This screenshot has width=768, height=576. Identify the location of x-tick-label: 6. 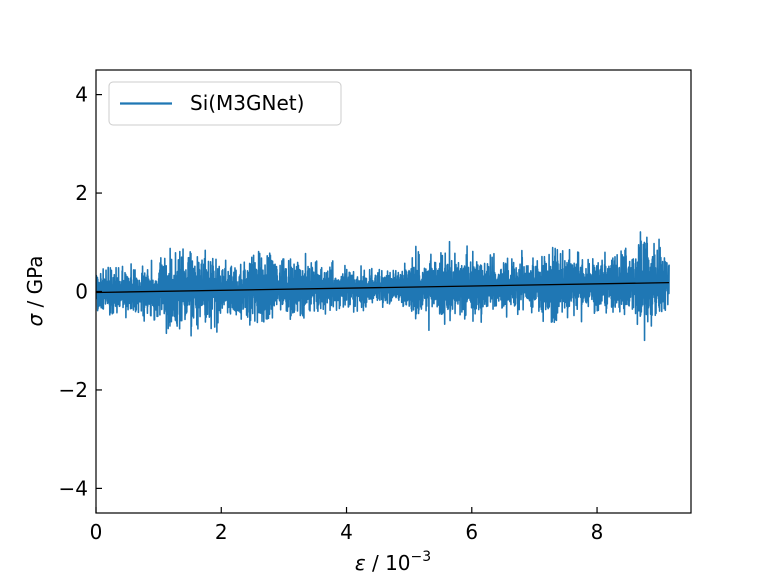
(471, 532).